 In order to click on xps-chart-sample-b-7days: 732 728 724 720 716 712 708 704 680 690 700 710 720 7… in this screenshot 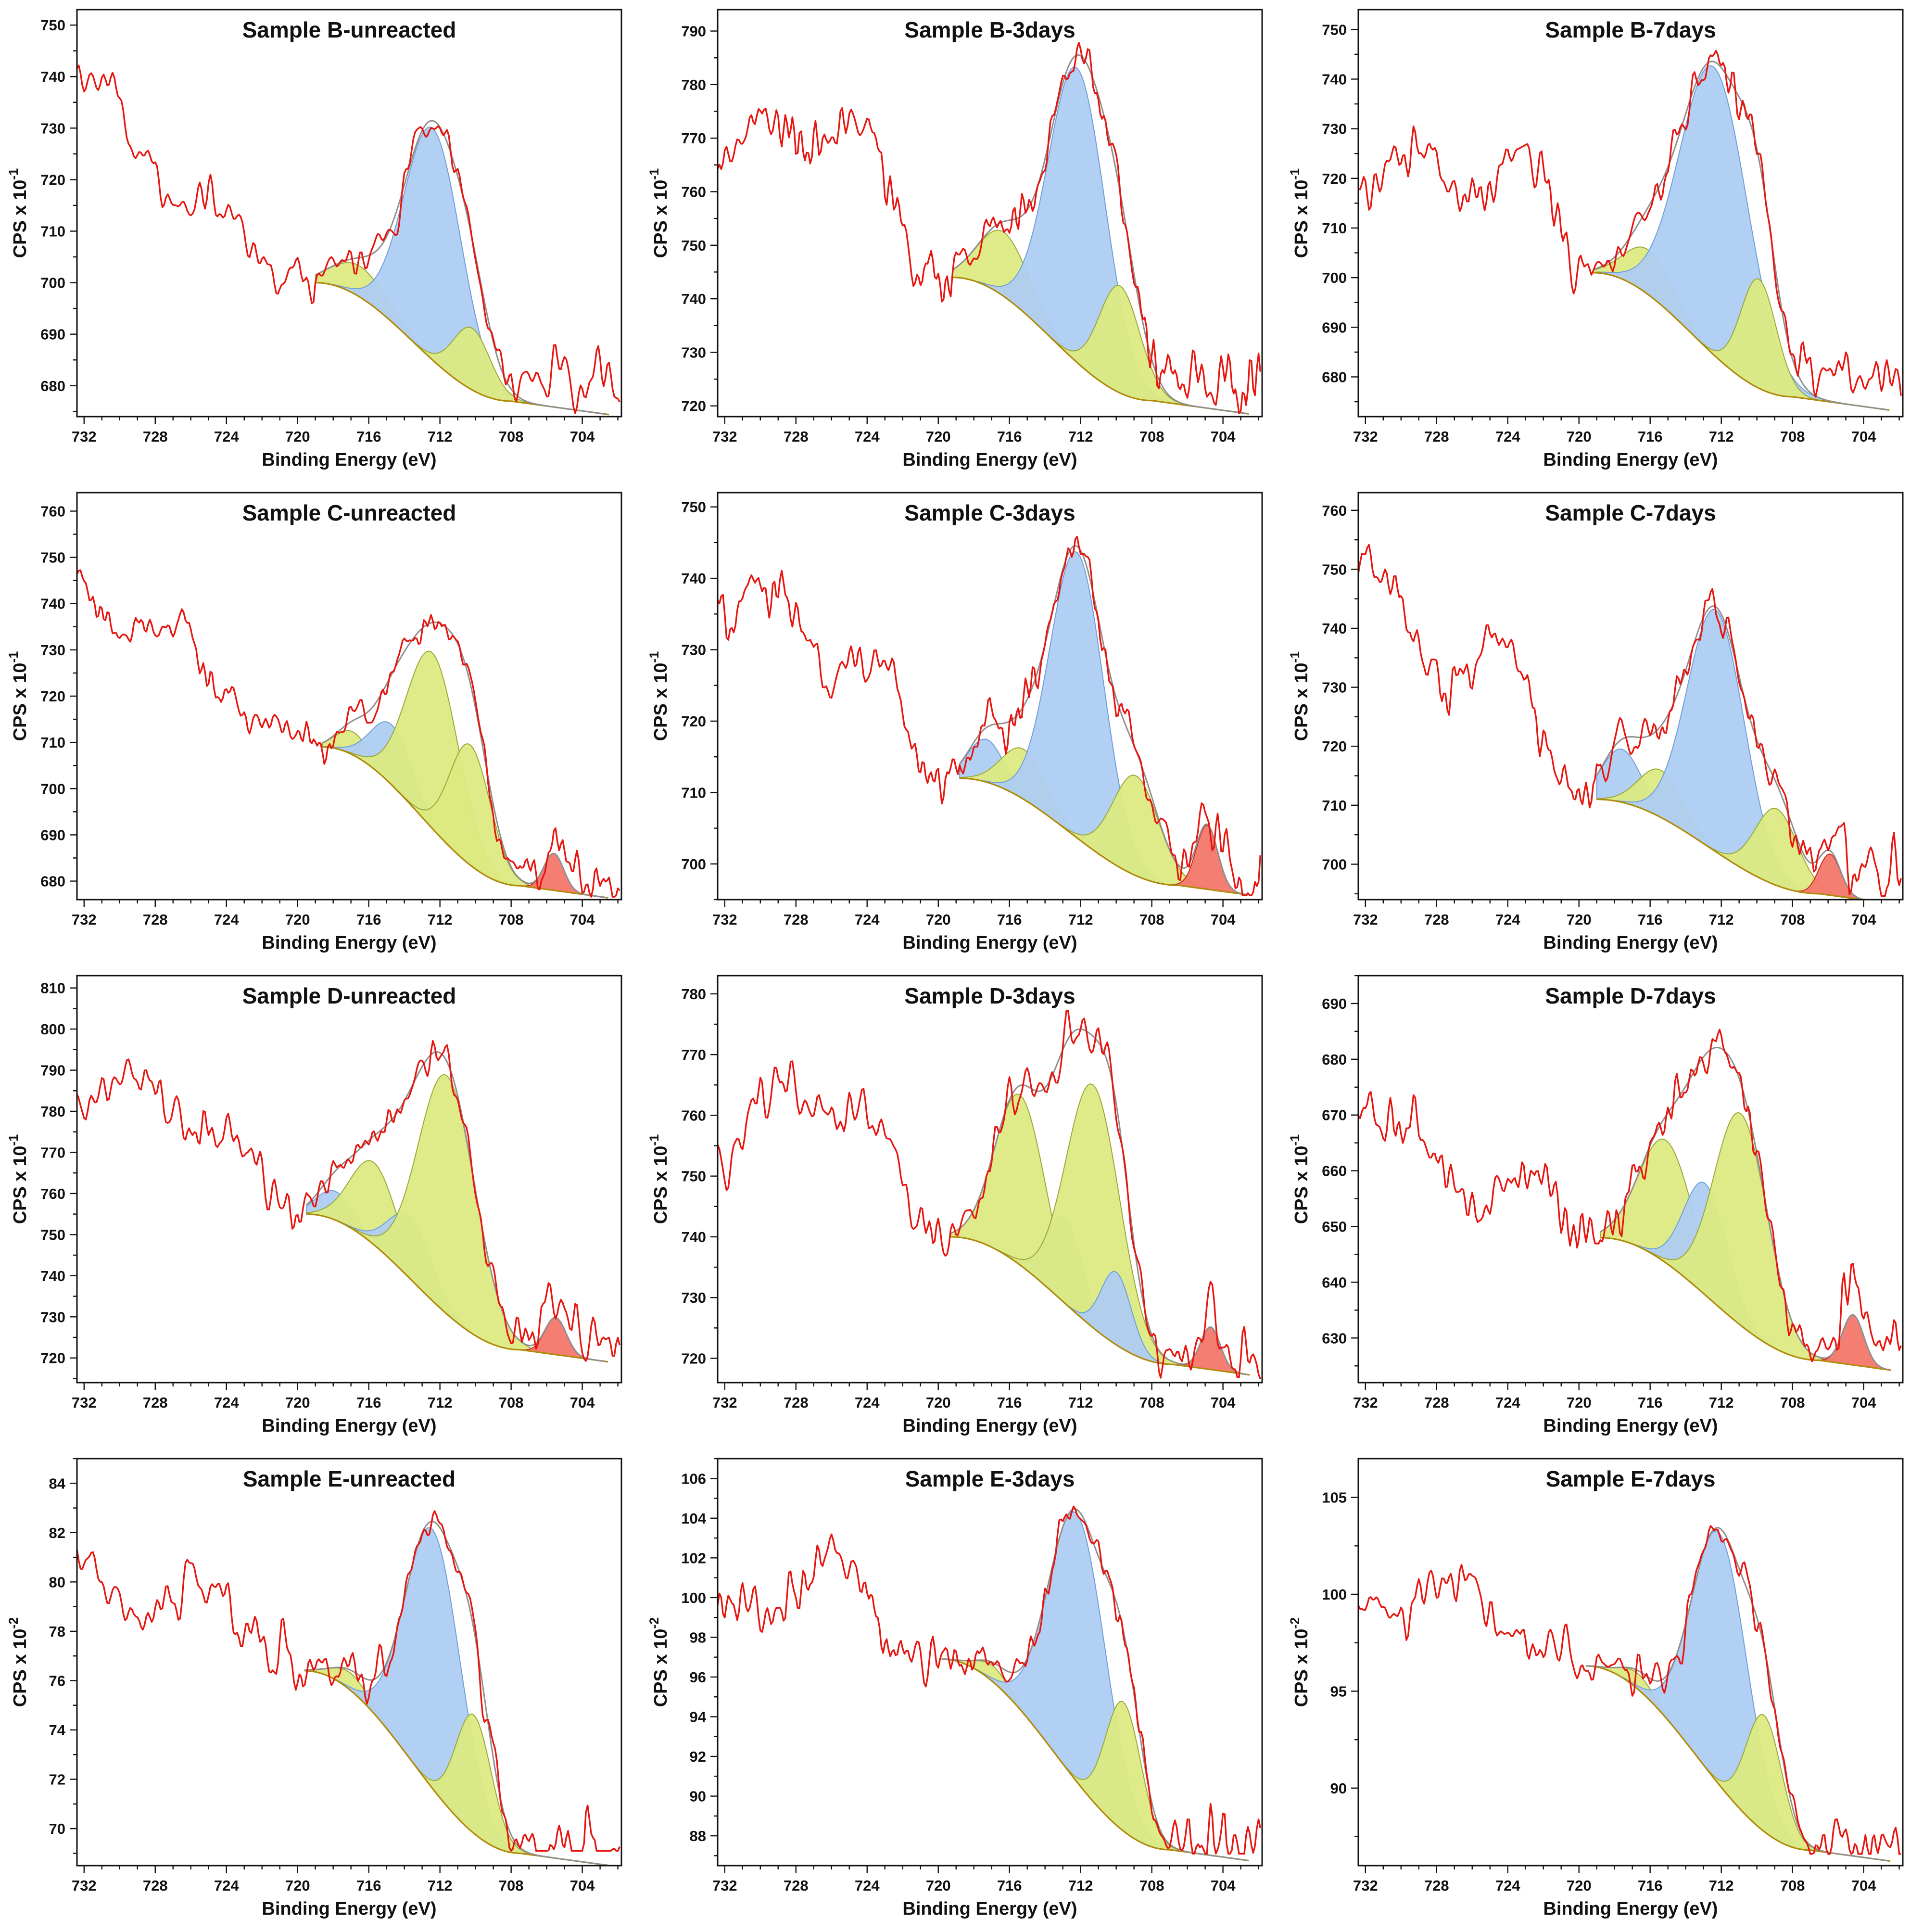, I will do `click(1596, 239)`.